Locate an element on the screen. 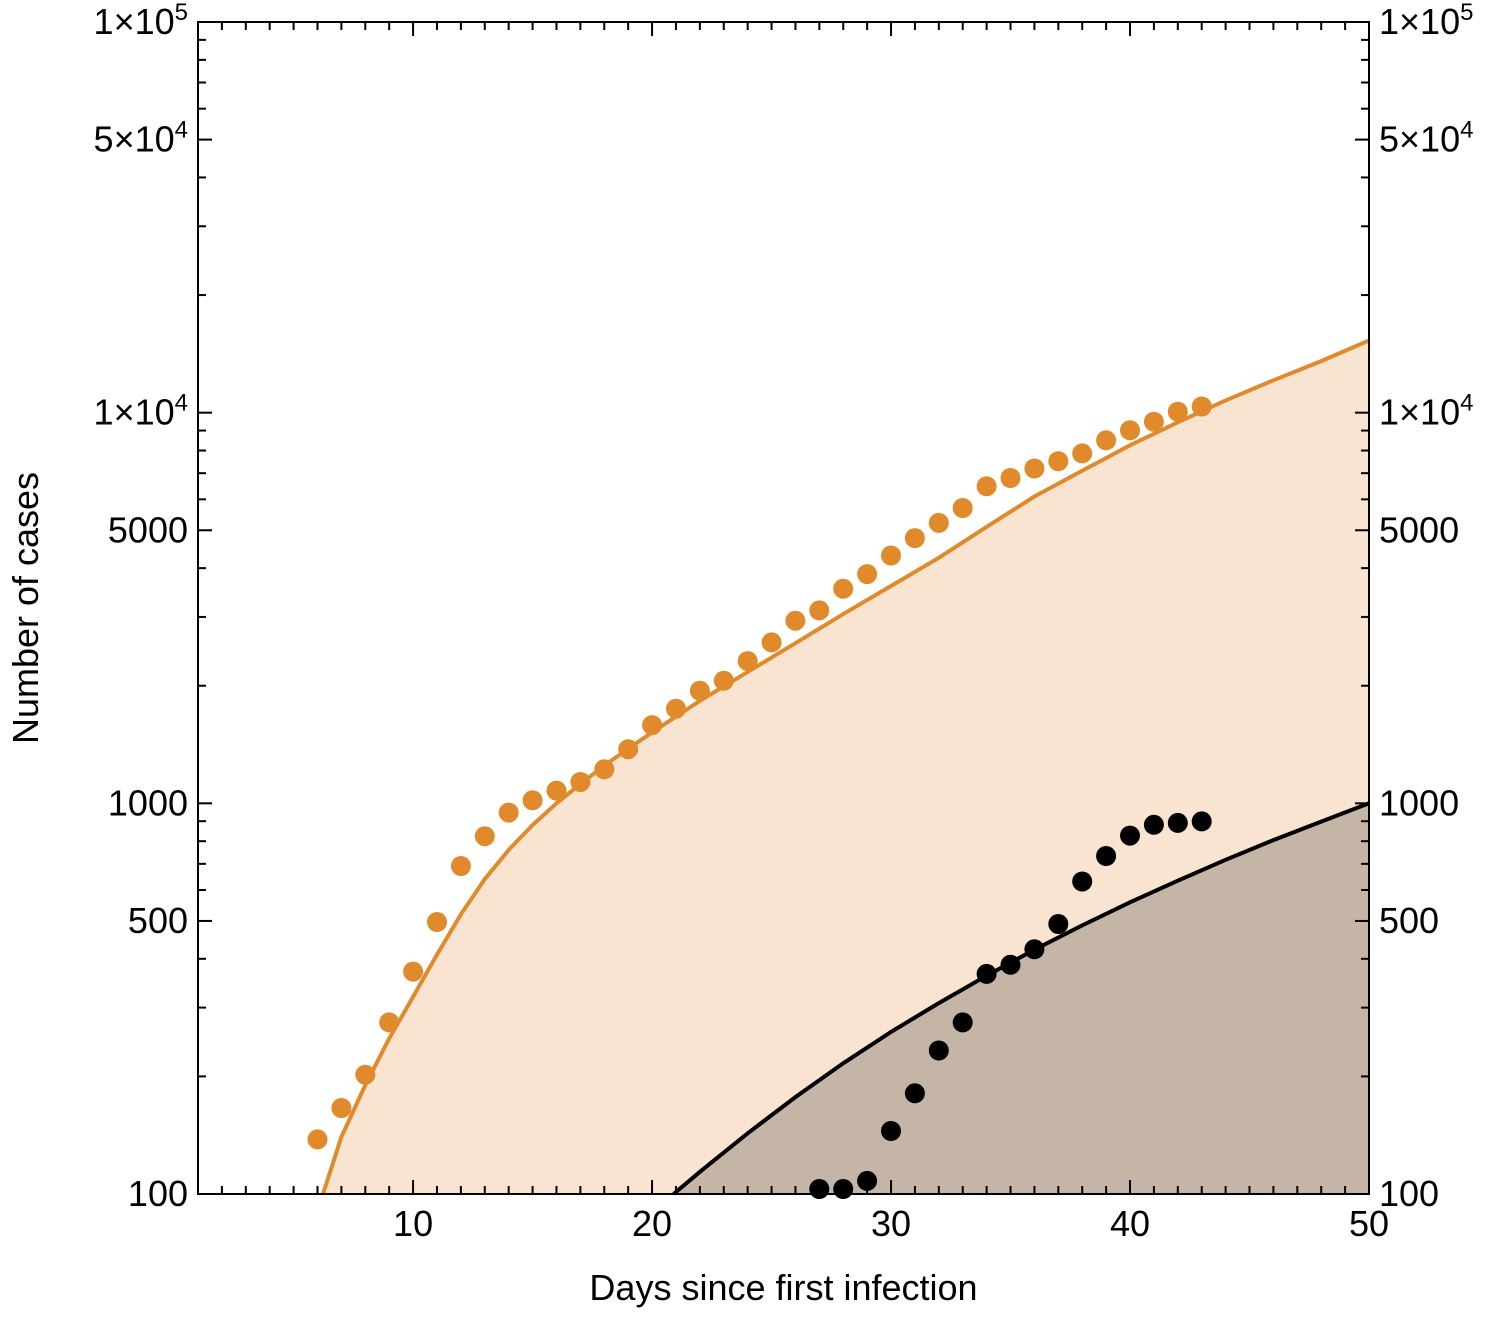 The image size is (1500, 1320). x-tick-label: 40 is located at coordinates (1130, 1223).